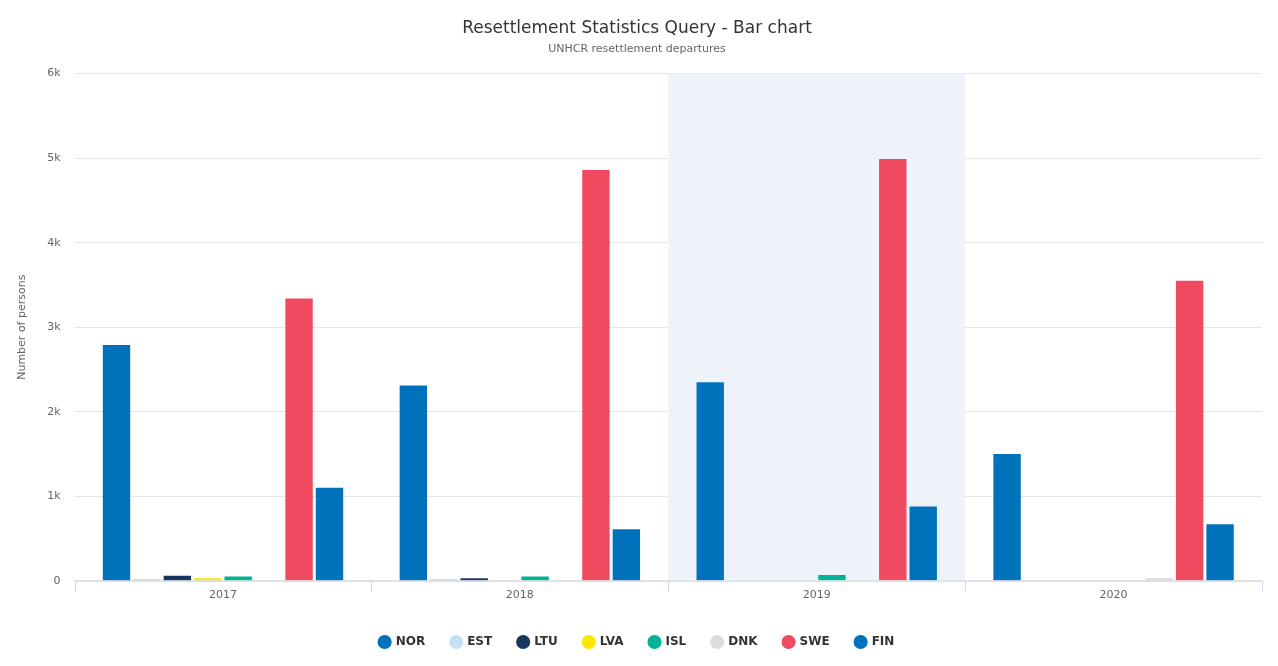 This screenshot has height=666, width=1278. What do you see at coordinates (54, 327) in the screenshot?
I see `y-tick-label: 3k` at bounding box center [54, 327].